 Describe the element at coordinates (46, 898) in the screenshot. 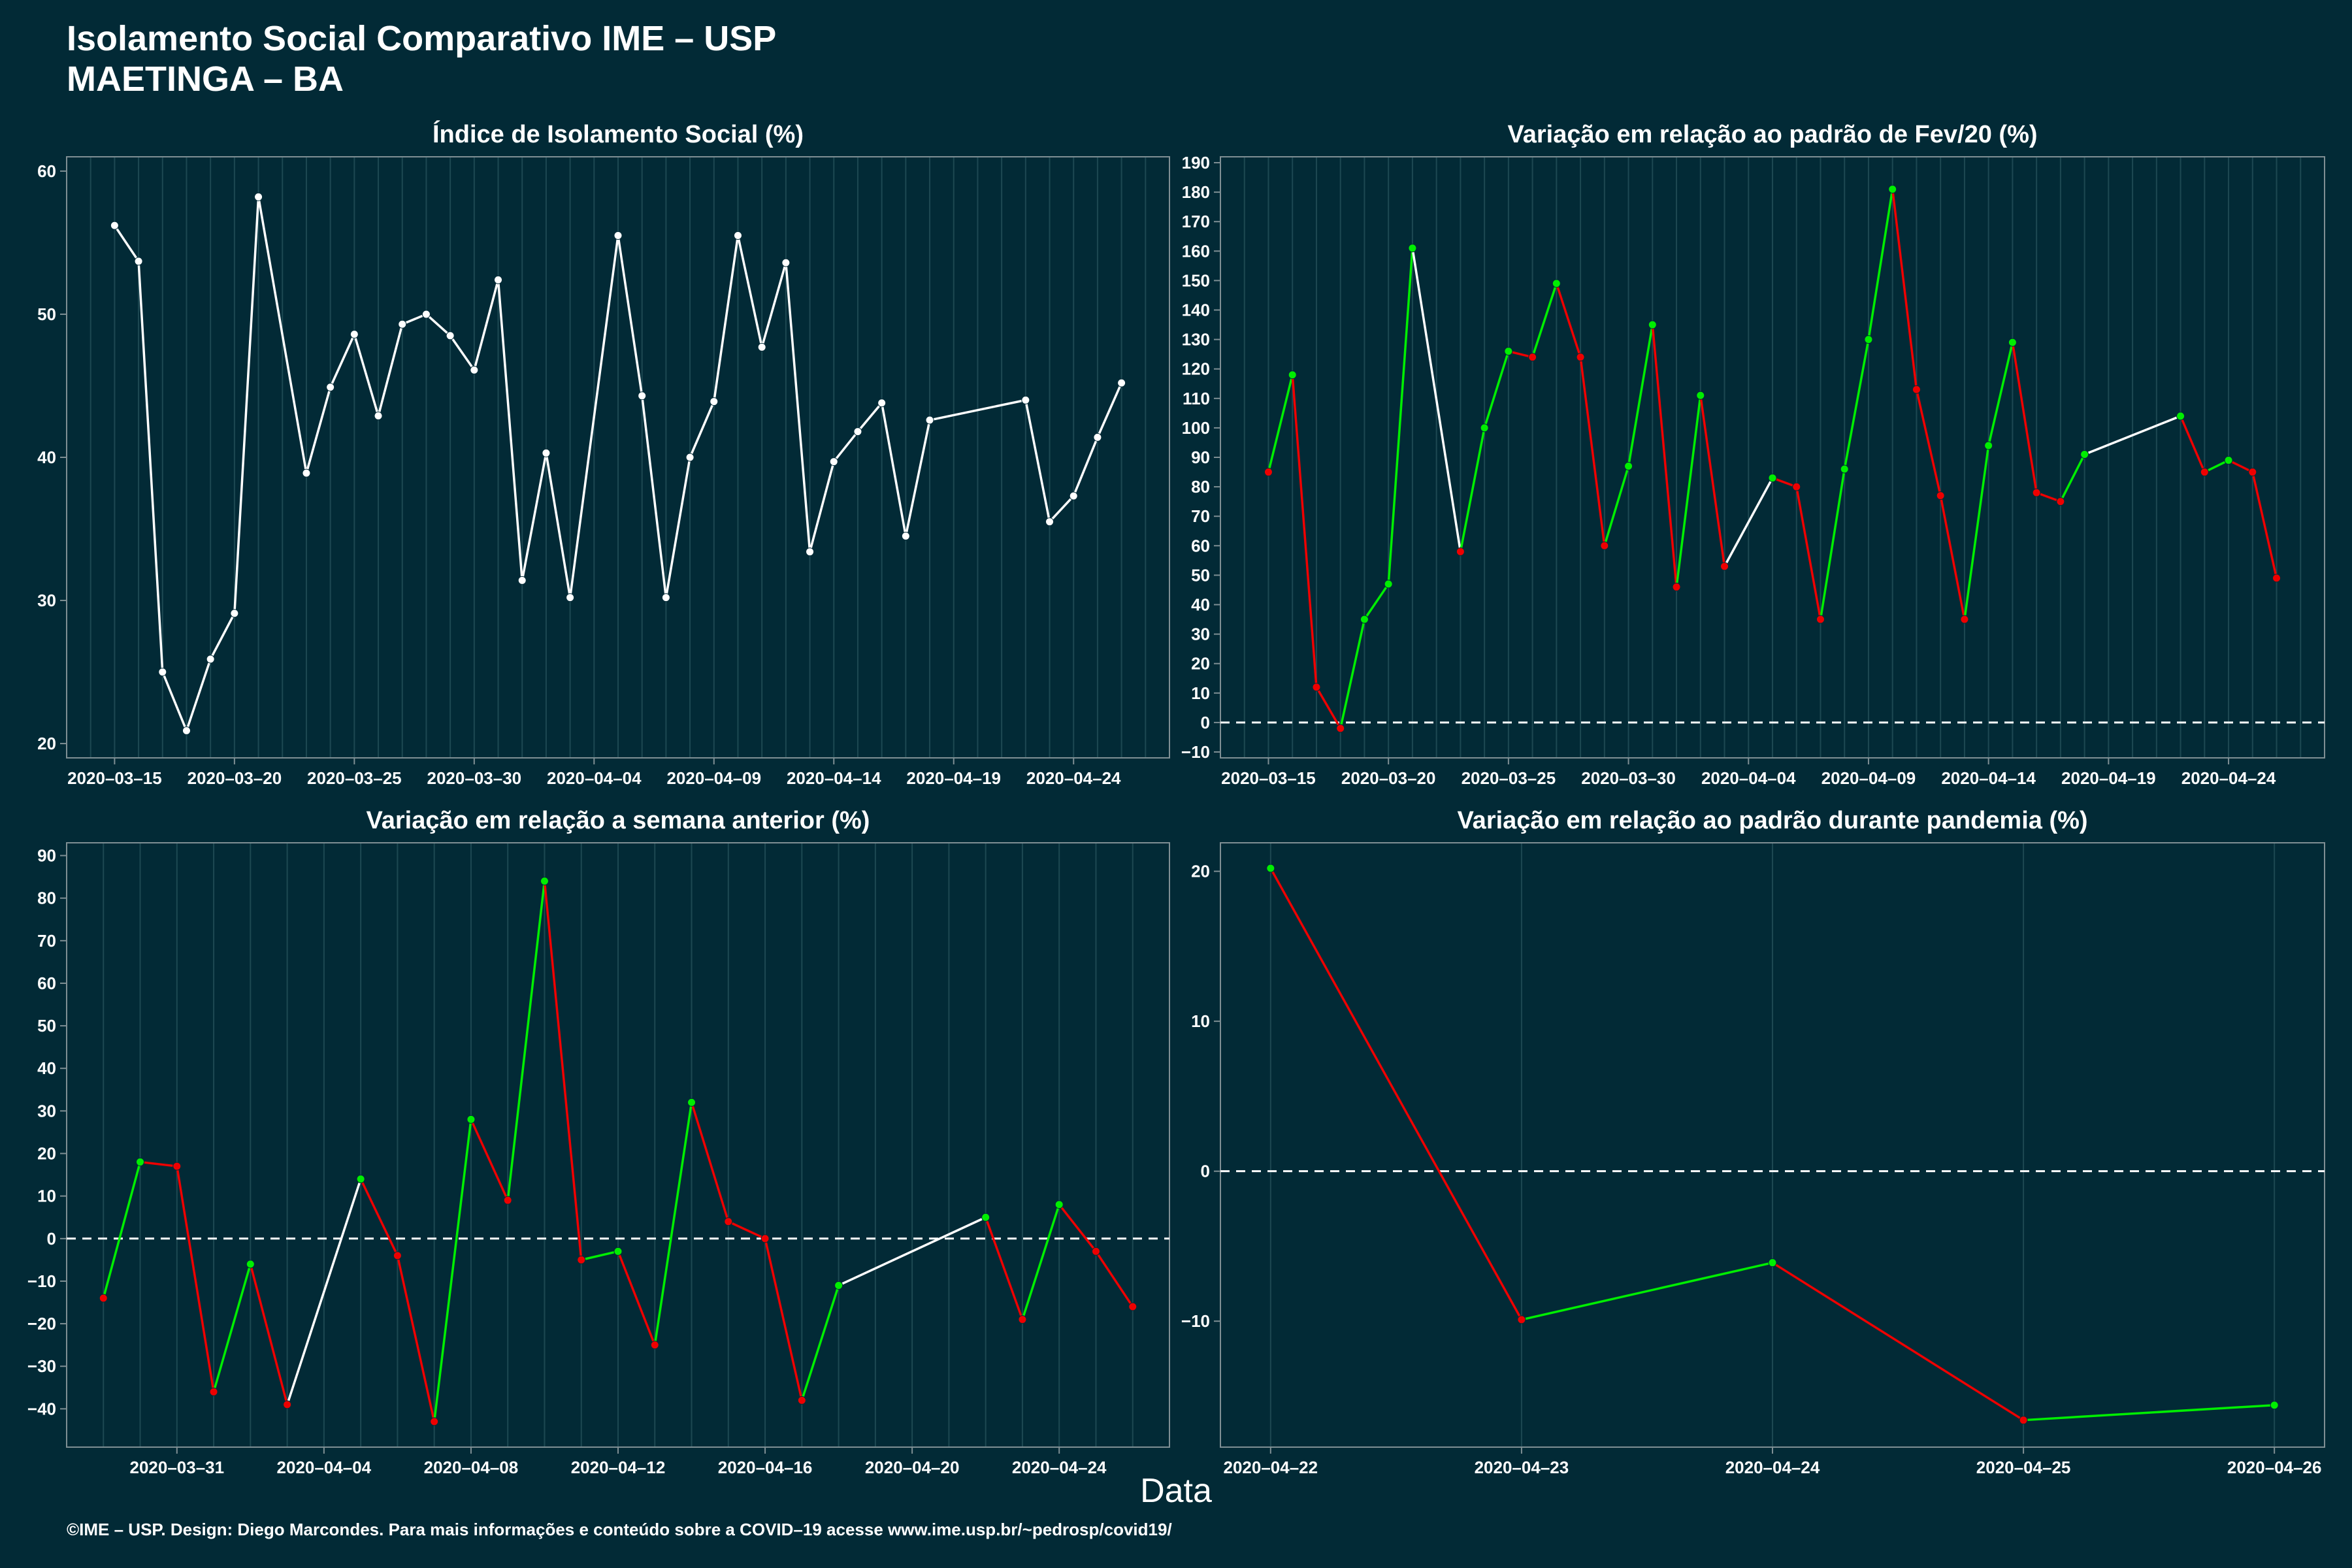

I see `y-tick-label: 80` at that location.